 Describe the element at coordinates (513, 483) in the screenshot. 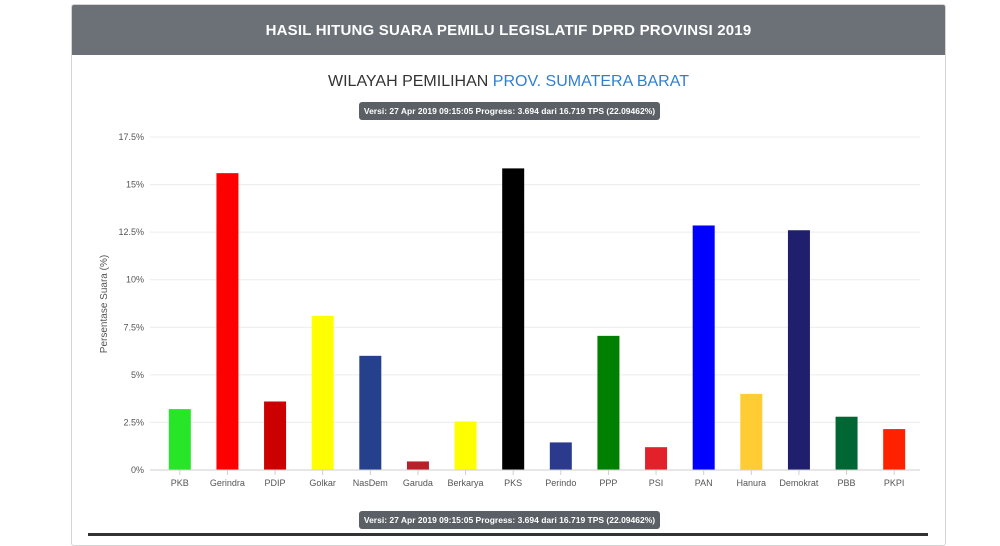

I see `x-tick-label-pks: PKS` at that location.